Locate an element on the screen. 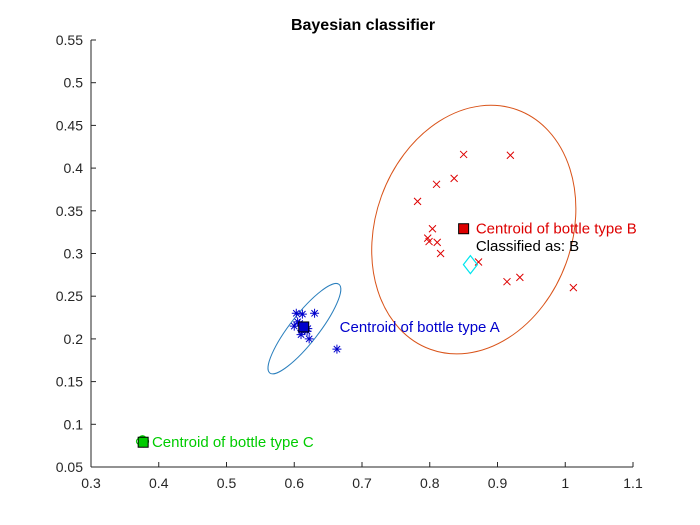 This screenshot has height=525, width=700. test-sample-diamond is located at coordinates (470, 264).